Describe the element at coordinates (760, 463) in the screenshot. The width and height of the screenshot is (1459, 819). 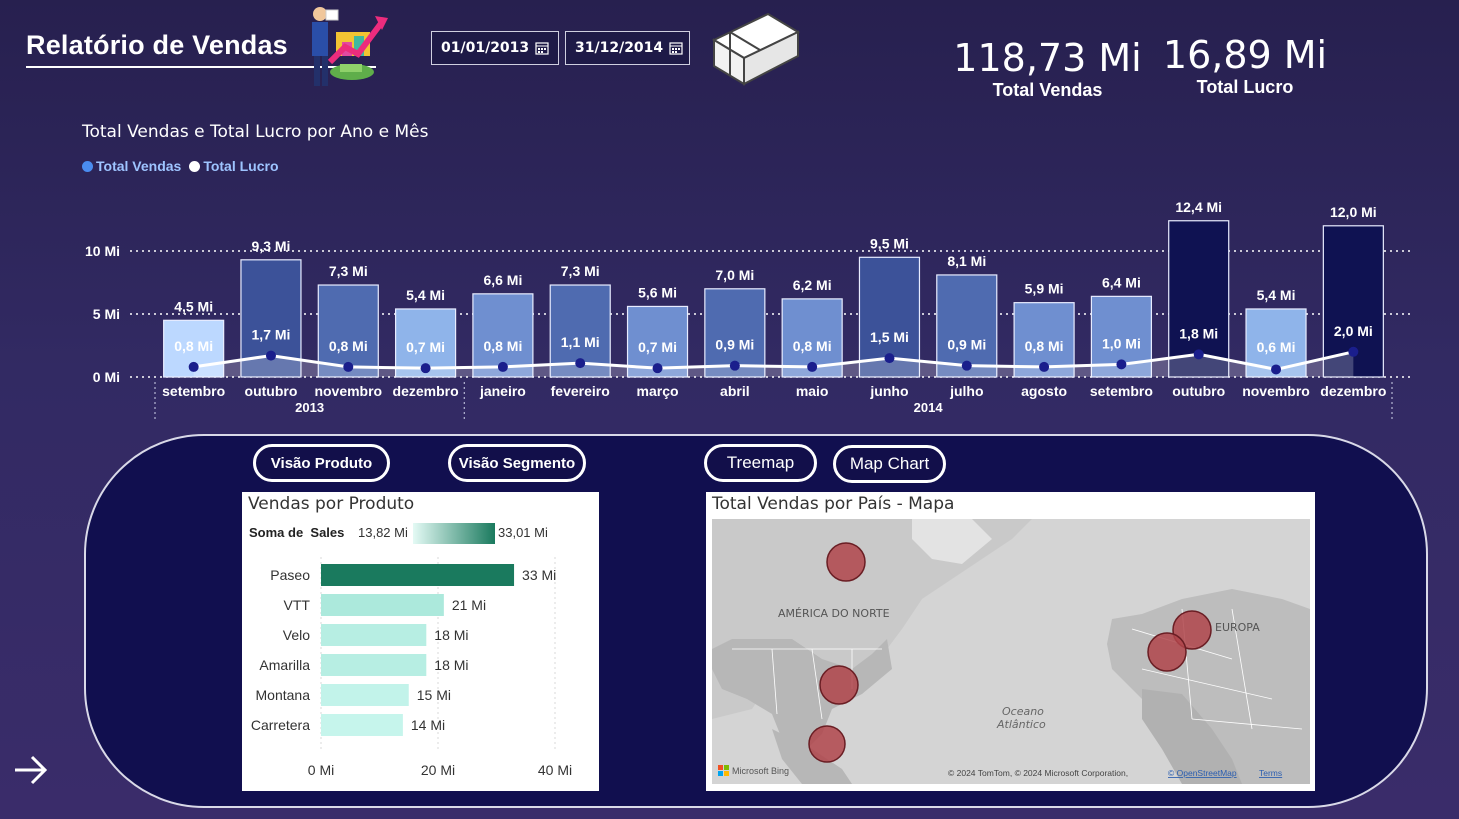
I see `treemap-button: Treemap` at that location.